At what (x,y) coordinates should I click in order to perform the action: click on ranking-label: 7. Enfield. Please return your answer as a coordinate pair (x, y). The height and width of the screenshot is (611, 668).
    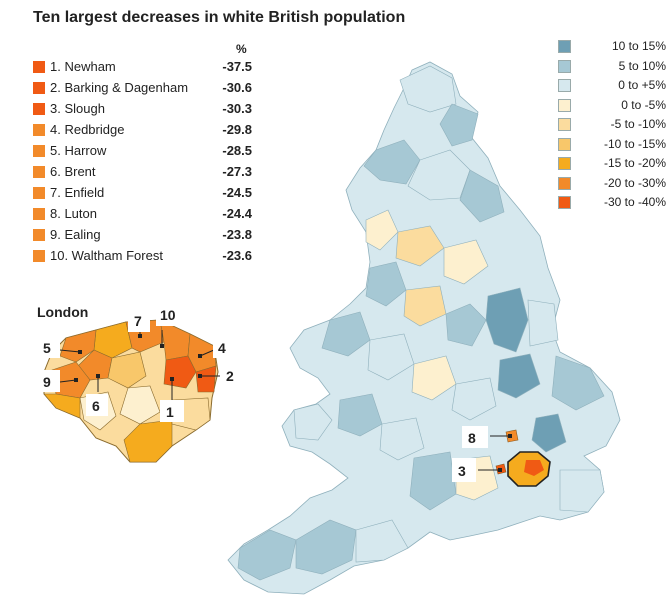
    Looking at the image, I should click on (77, 192).